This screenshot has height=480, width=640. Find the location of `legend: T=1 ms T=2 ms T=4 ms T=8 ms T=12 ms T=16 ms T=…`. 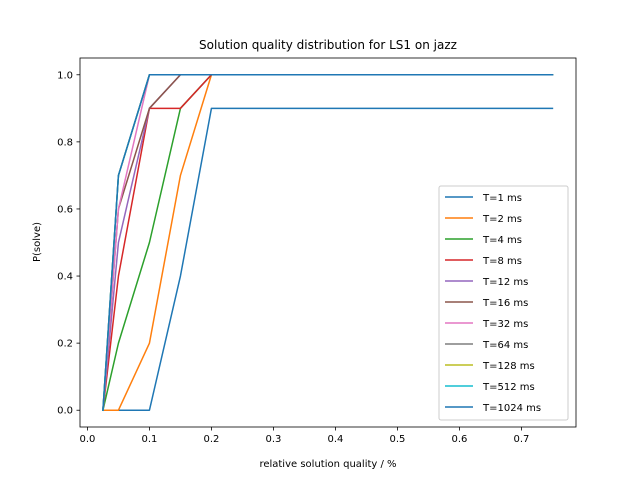

legend: T=1 ms T=2 ms T=4 ms T=8 ms T=12 ms T=16 ms T=… is located at coordinates (503, 303).